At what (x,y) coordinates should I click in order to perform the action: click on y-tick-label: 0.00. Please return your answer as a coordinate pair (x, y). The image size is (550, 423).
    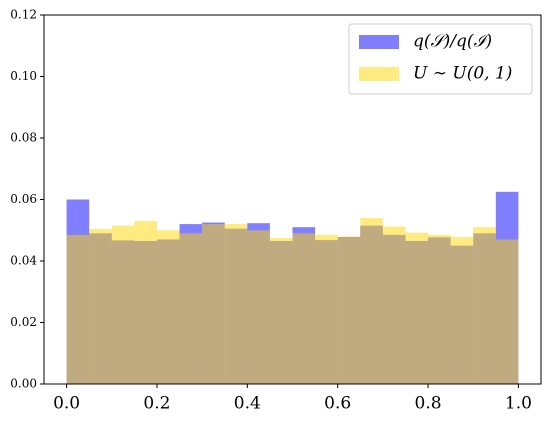
    Looking at the image, I should click on (23, 384).